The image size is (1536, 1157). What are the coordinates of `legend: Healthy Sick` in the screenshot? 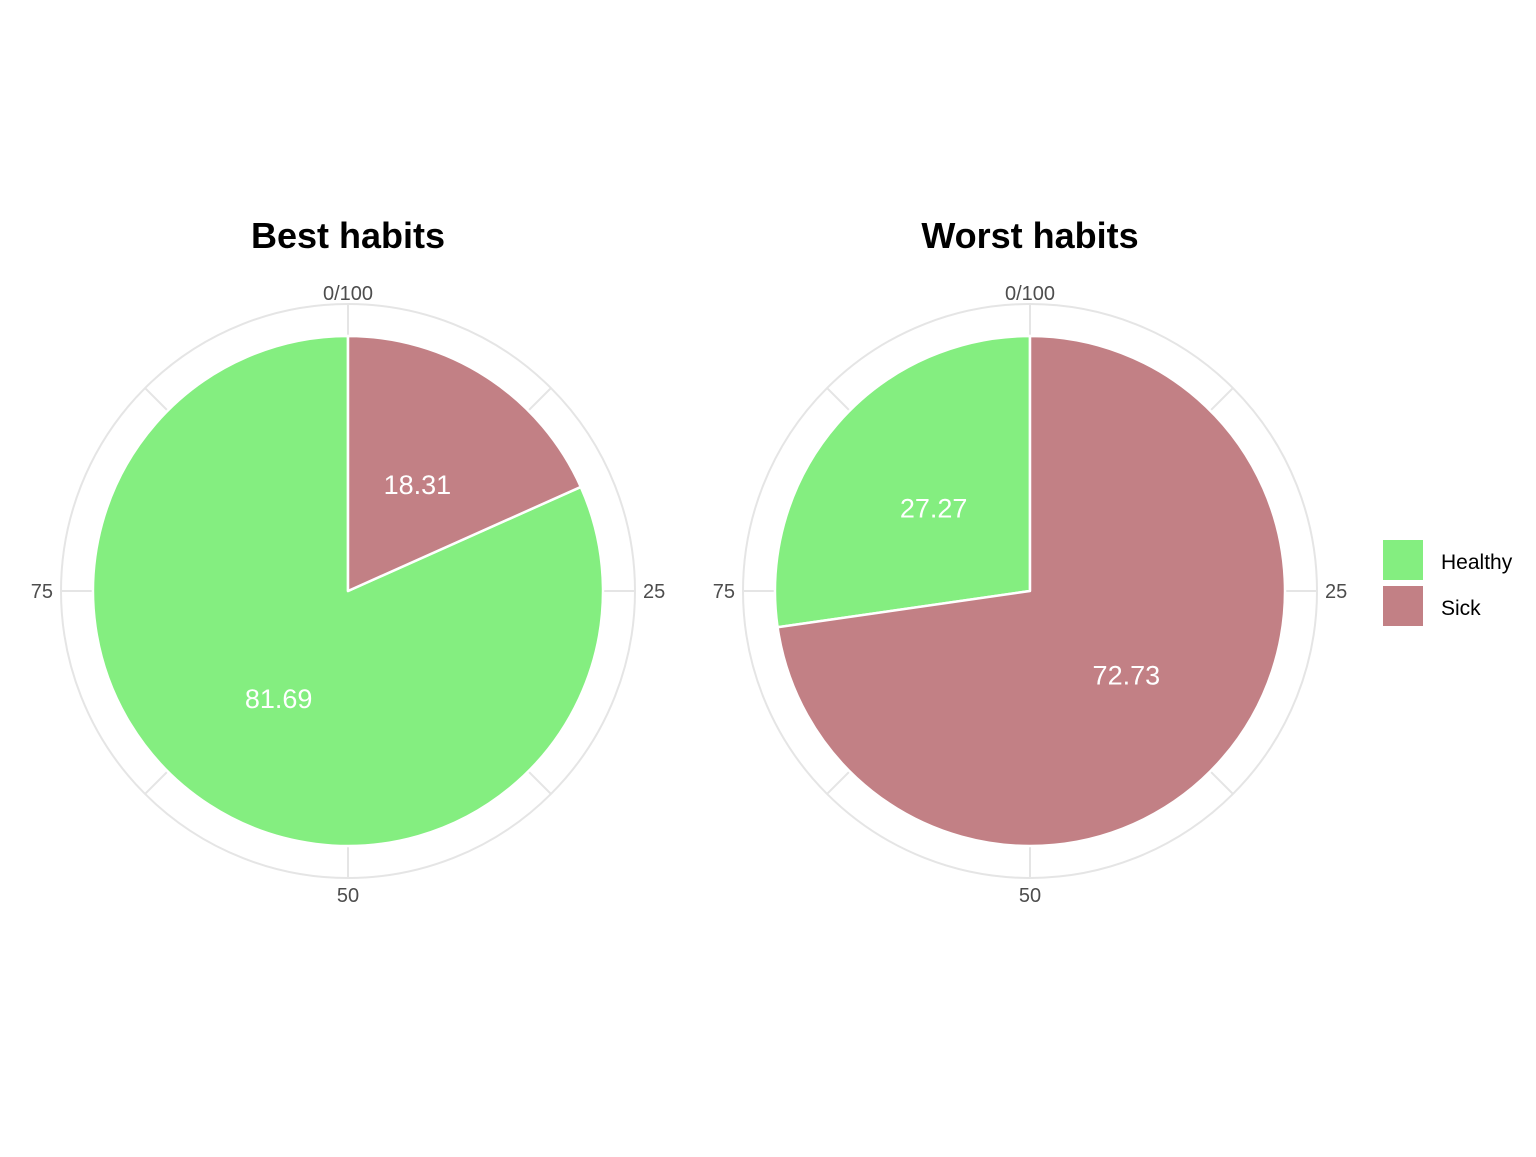 It's located at (1448, 583).